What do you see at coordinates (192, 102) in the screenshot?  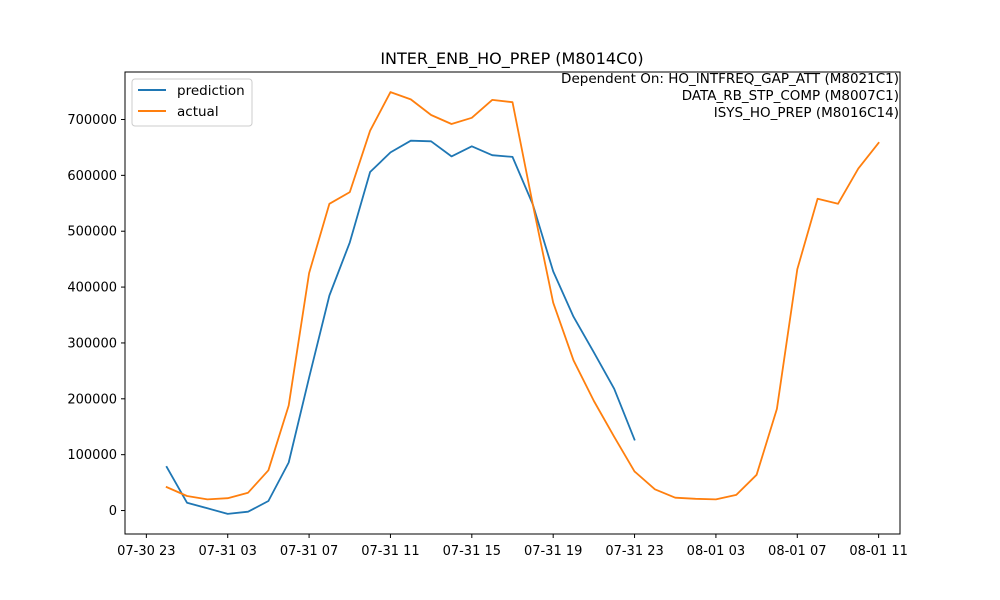 I see `legend: prediction actual` at bounding box center [192, 102].